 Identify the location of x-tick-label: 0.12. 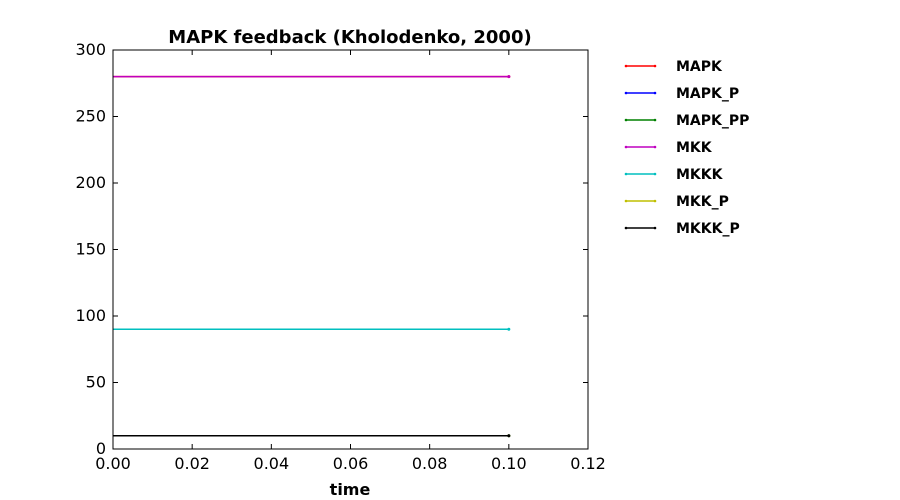
(588, 463).